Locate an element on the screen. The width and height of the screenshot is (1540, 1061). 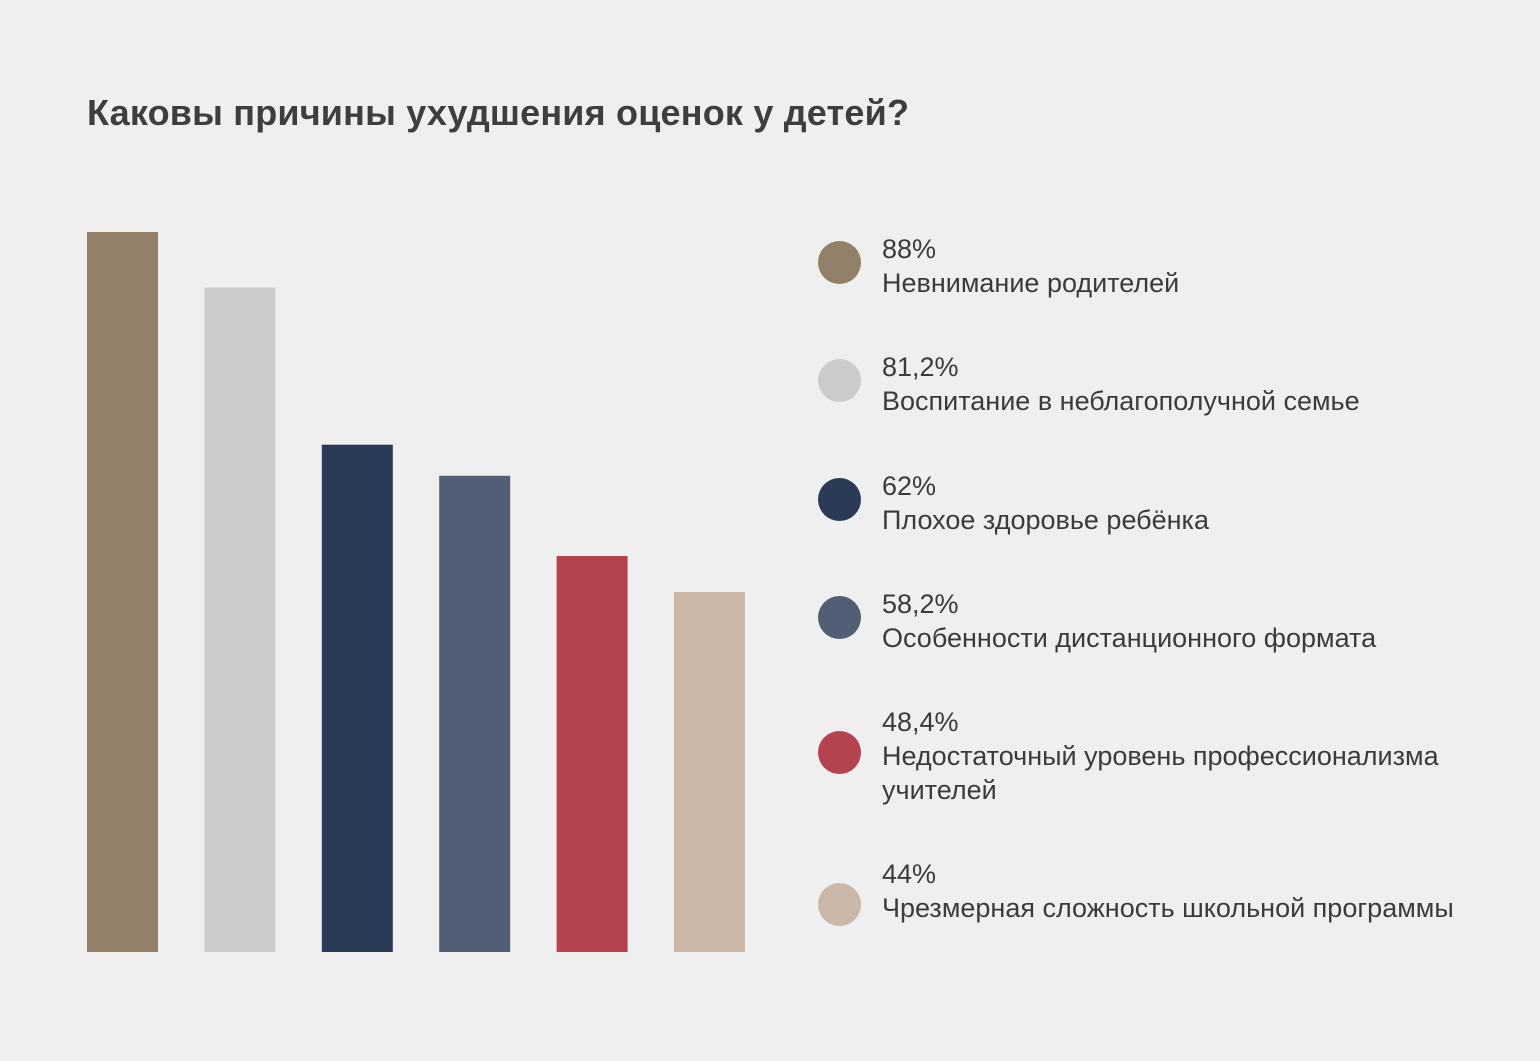
legend-value: 44% is located at coordinates (909, 874).